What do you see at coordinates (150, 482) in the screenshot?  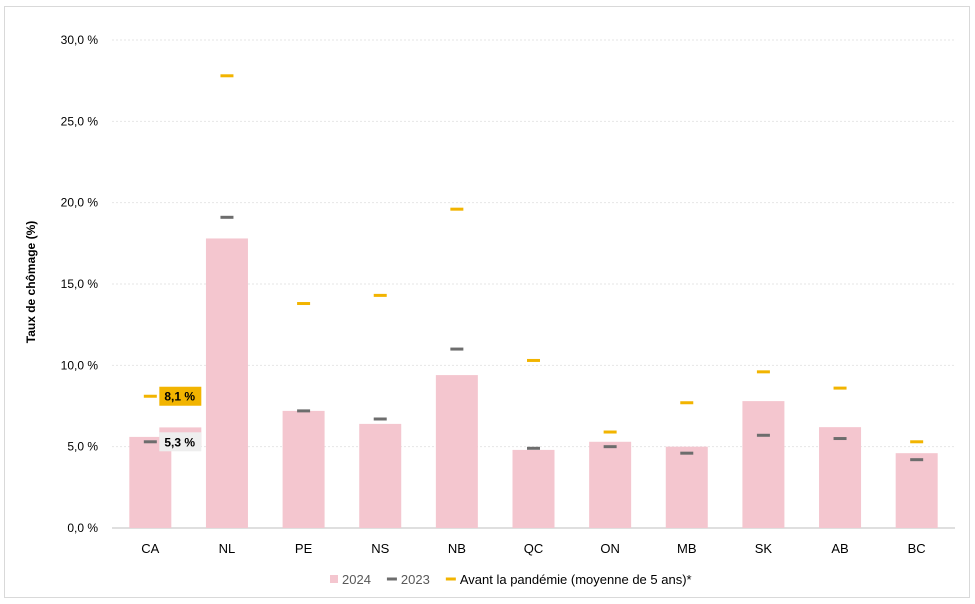 I see `bar-ca` at bounding box center [150, 482].